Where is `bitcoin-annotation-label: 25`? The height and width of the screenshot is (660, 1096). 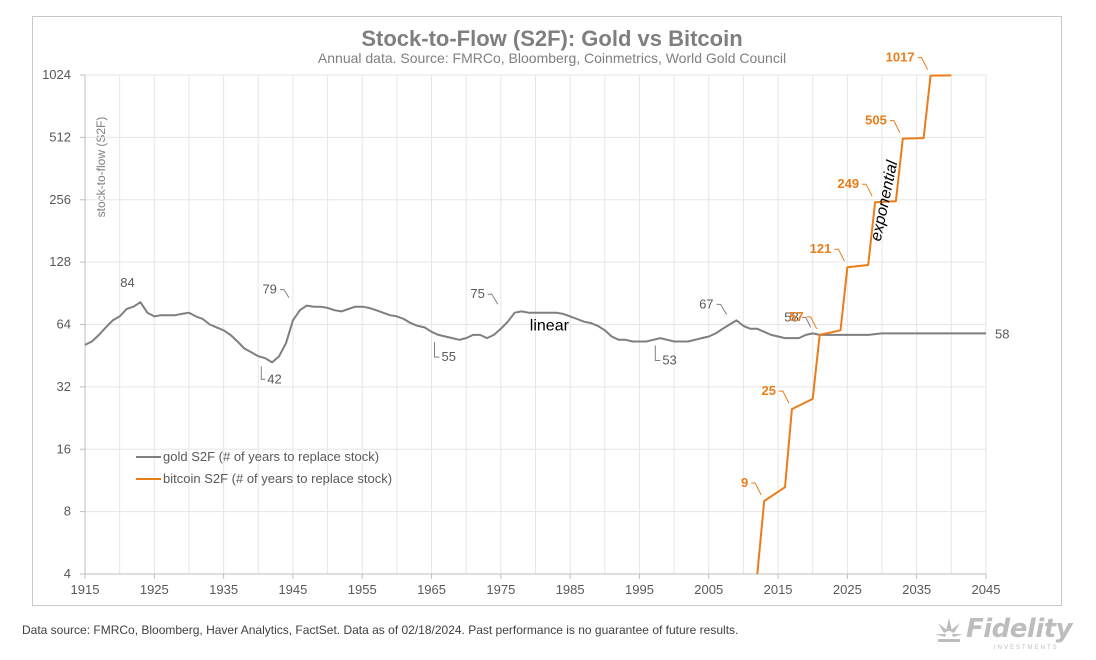
bitcoin-annotation-label: 25 is located at coordinates (768, 390).